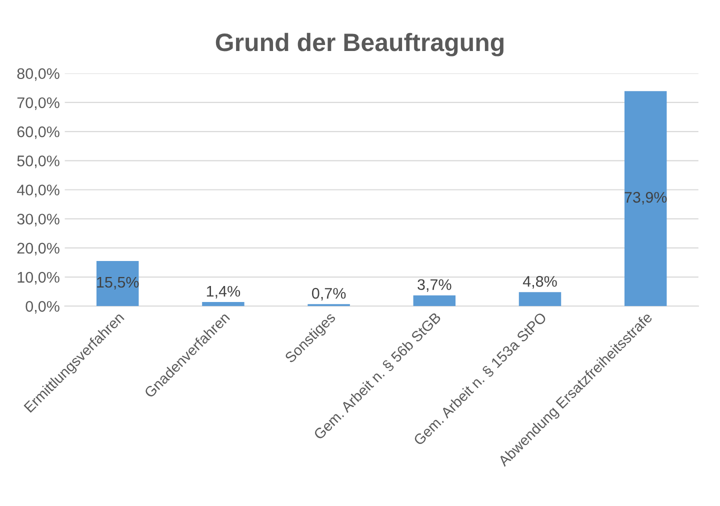  What do you see at coordinates (329, 294) in the screenshot?
I see `data-label: 0,7%` at bounding box center [329, 294].